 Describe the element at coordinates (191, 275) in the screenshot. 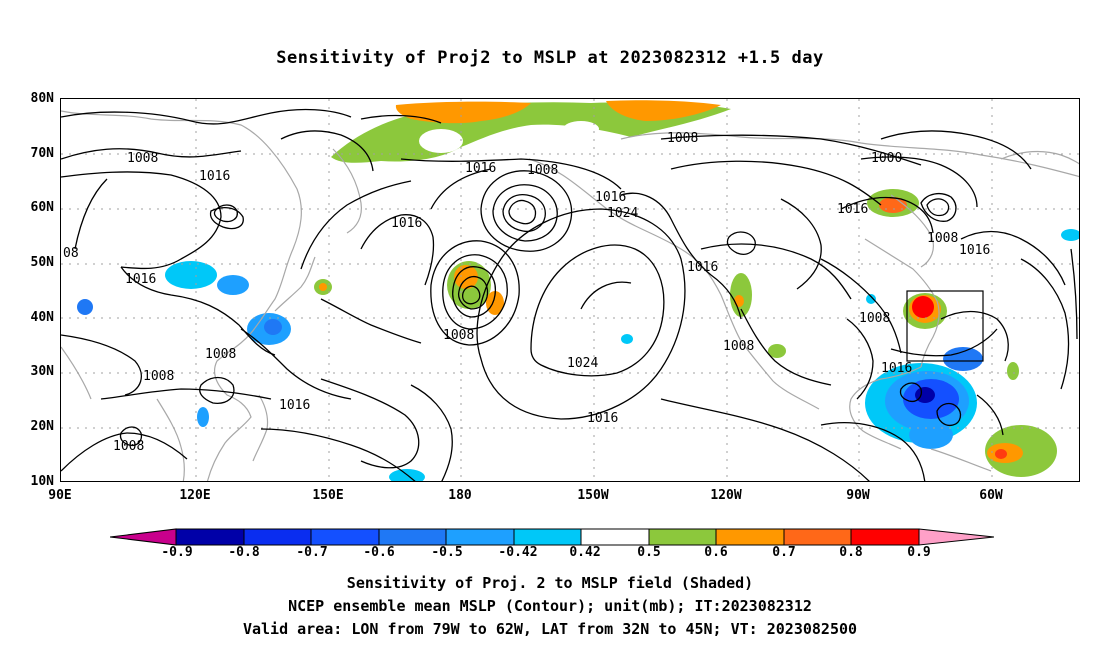

I see `shade-china-blue` at that location.